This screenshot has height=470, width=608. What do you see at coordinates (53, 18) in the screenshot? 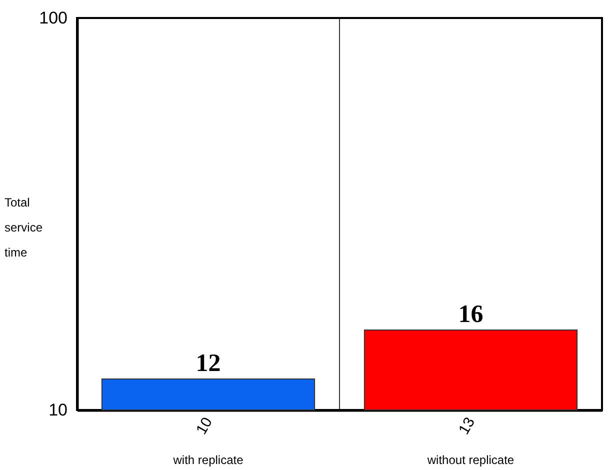
I see `y-tick-label: 100` at bounding box center [53, 18].